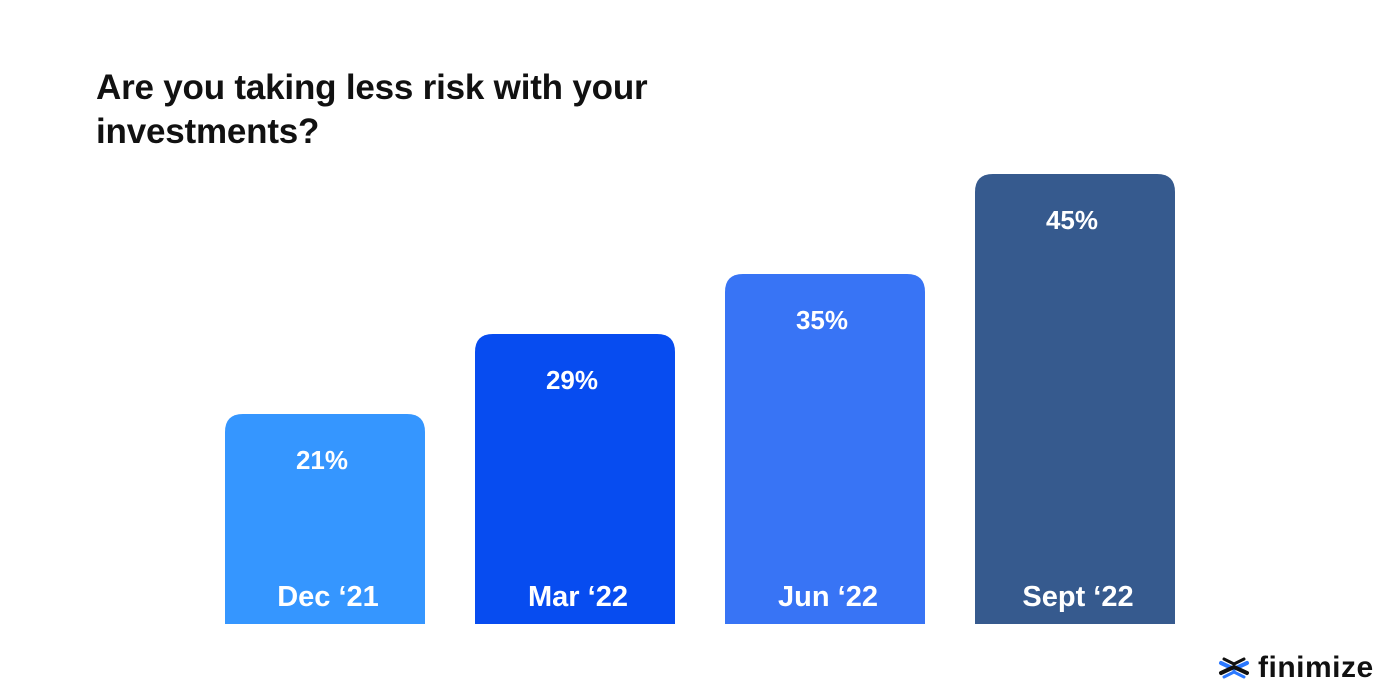 This screenshot has height=700, width=1400. Describe the element at coordinates (1077, 597) in the screenshot. I see `bar-category-label: Sept ‘22` at that location.